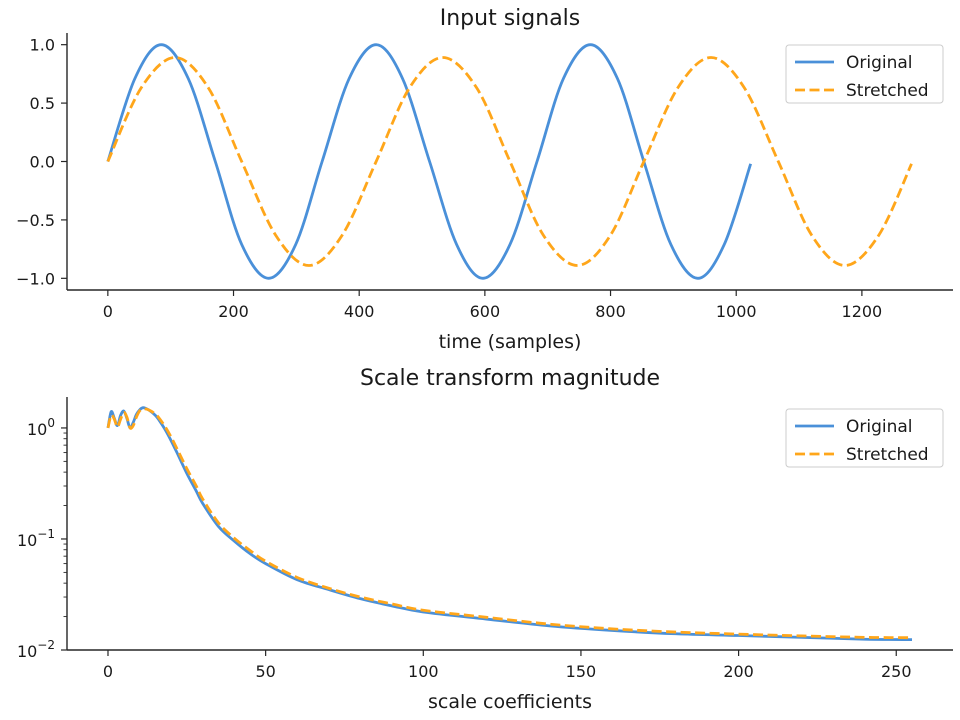  I want to click on chart-title: Input signals, so click(510, 18).